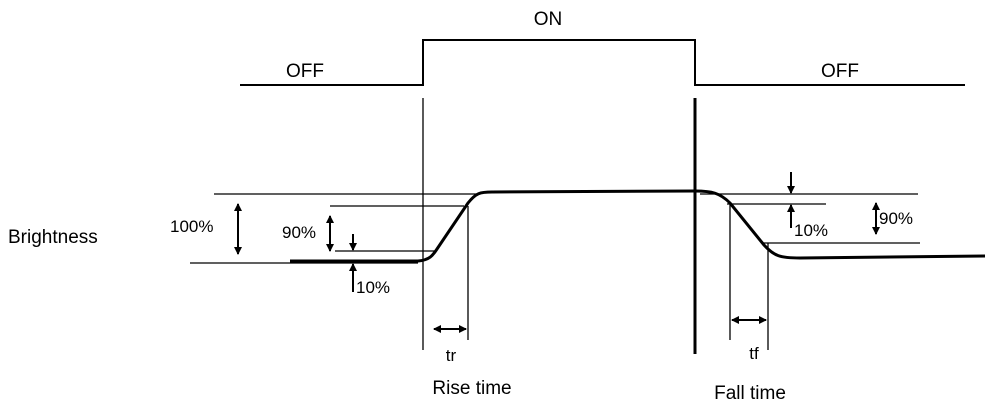 The height and width of the screenshot is (408, 987). I want to click on rise-time-symbol: tr, so click(451, 355).